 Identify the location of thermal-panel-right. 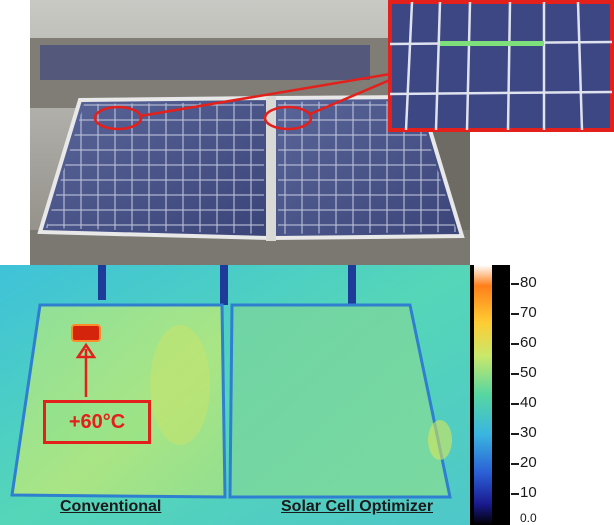
(340, 401).